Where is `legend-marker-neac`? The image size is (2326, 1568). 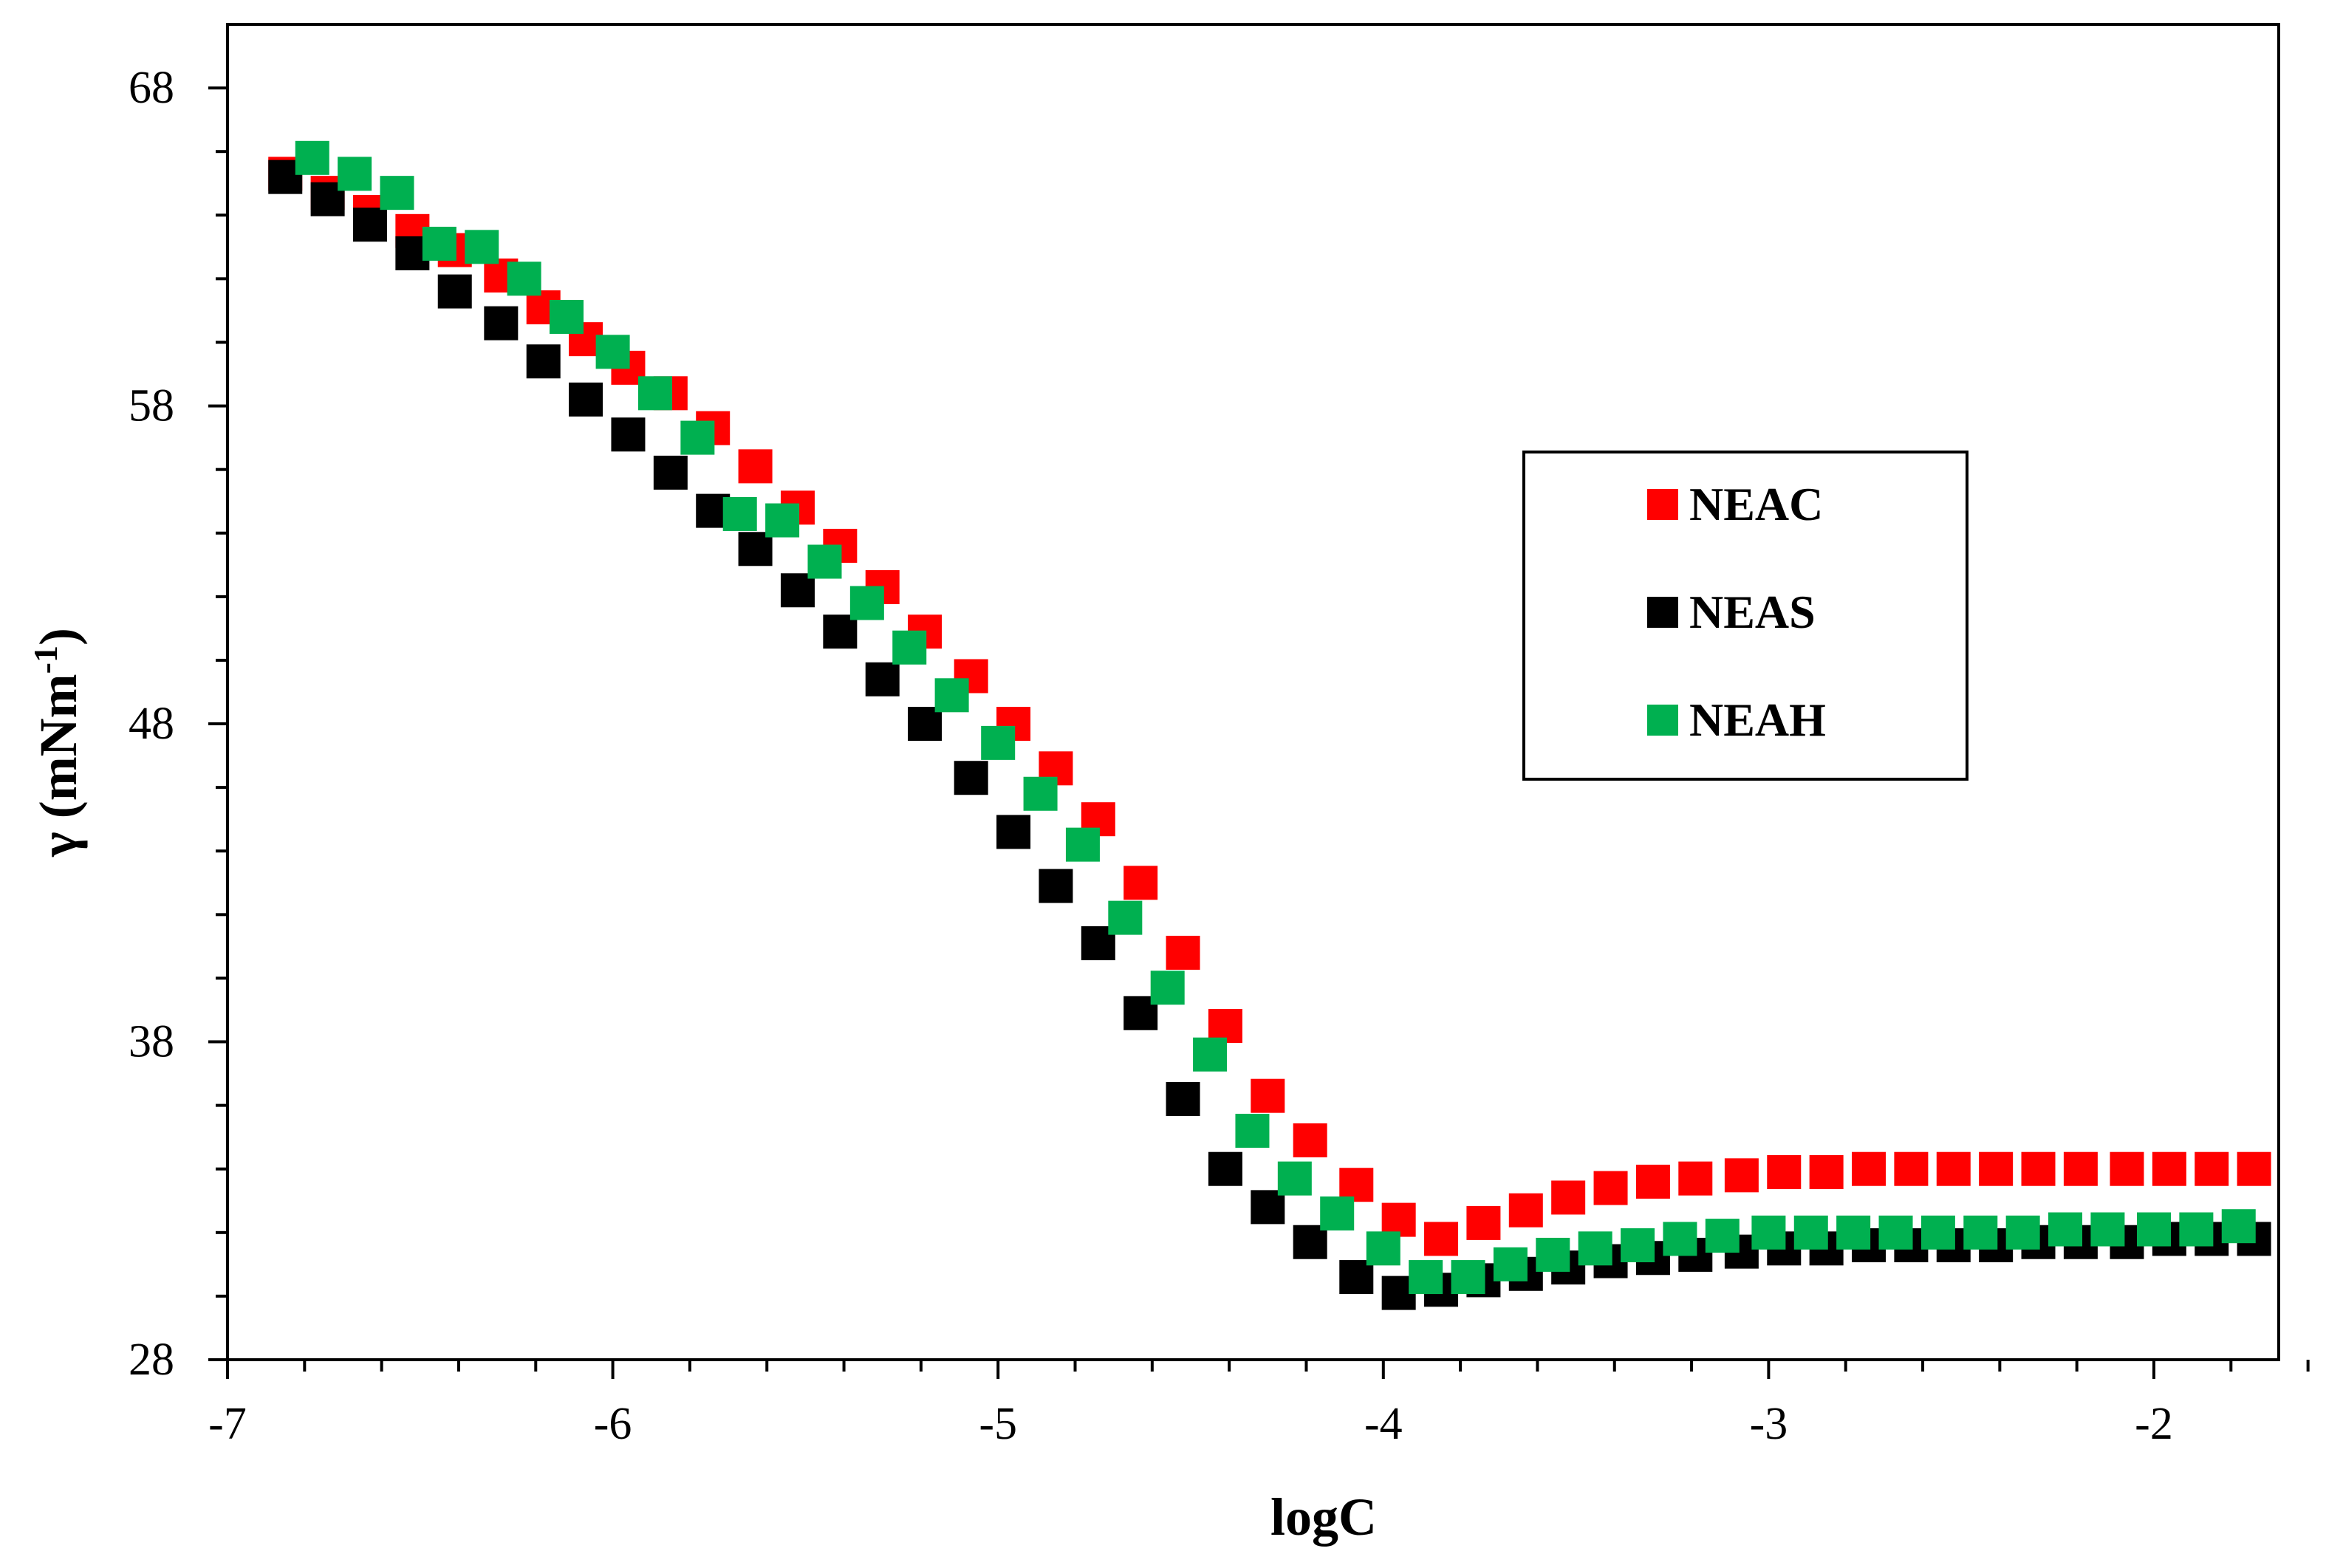 legend-marker-neac is located at coordinates (1663, 504).